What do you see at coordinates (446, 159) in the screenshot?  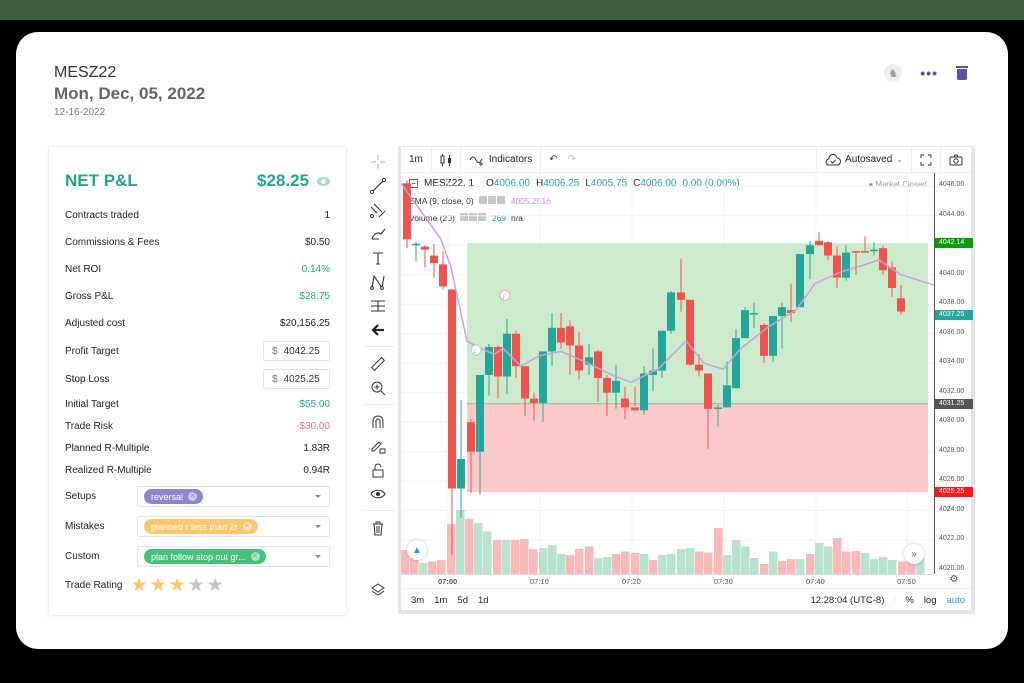 I see `candle-type-icon` at bounding box center [446, 159].